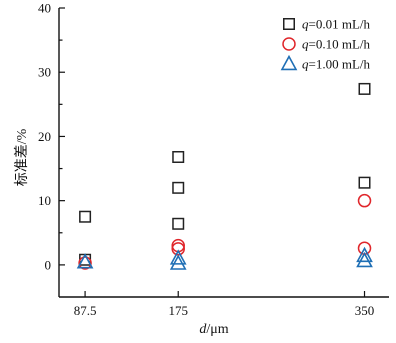  What do you see at coordinates (289, 24) in the screenshot?
I see `legend-marker-square` at bounding box center [289, 24].